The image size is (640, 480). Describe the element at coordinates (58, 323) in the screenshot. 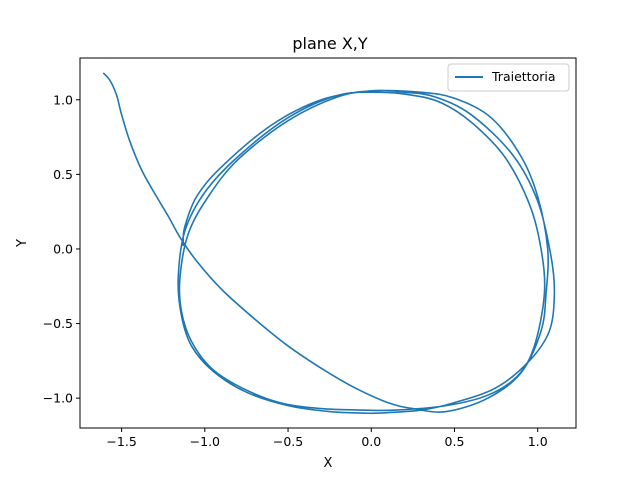

I see `y-tick-label: −0.5` at that location.